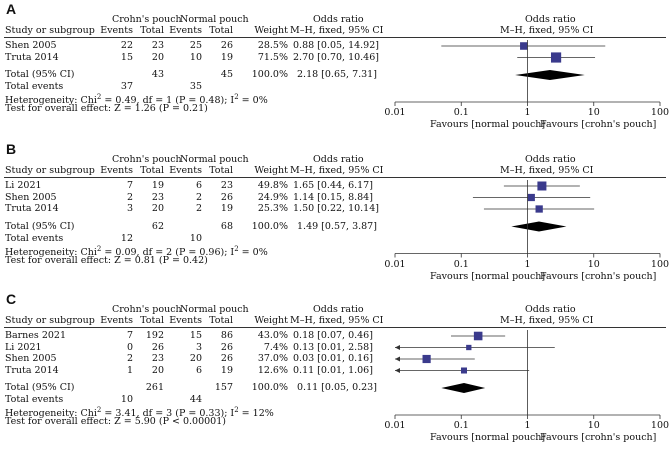 The width and height of the screenshot is (672, 450). What do you see at coordinates (272, 370) in the screenshot?
I see `weight-value: 12.6%` at bounding box center [272, 370].